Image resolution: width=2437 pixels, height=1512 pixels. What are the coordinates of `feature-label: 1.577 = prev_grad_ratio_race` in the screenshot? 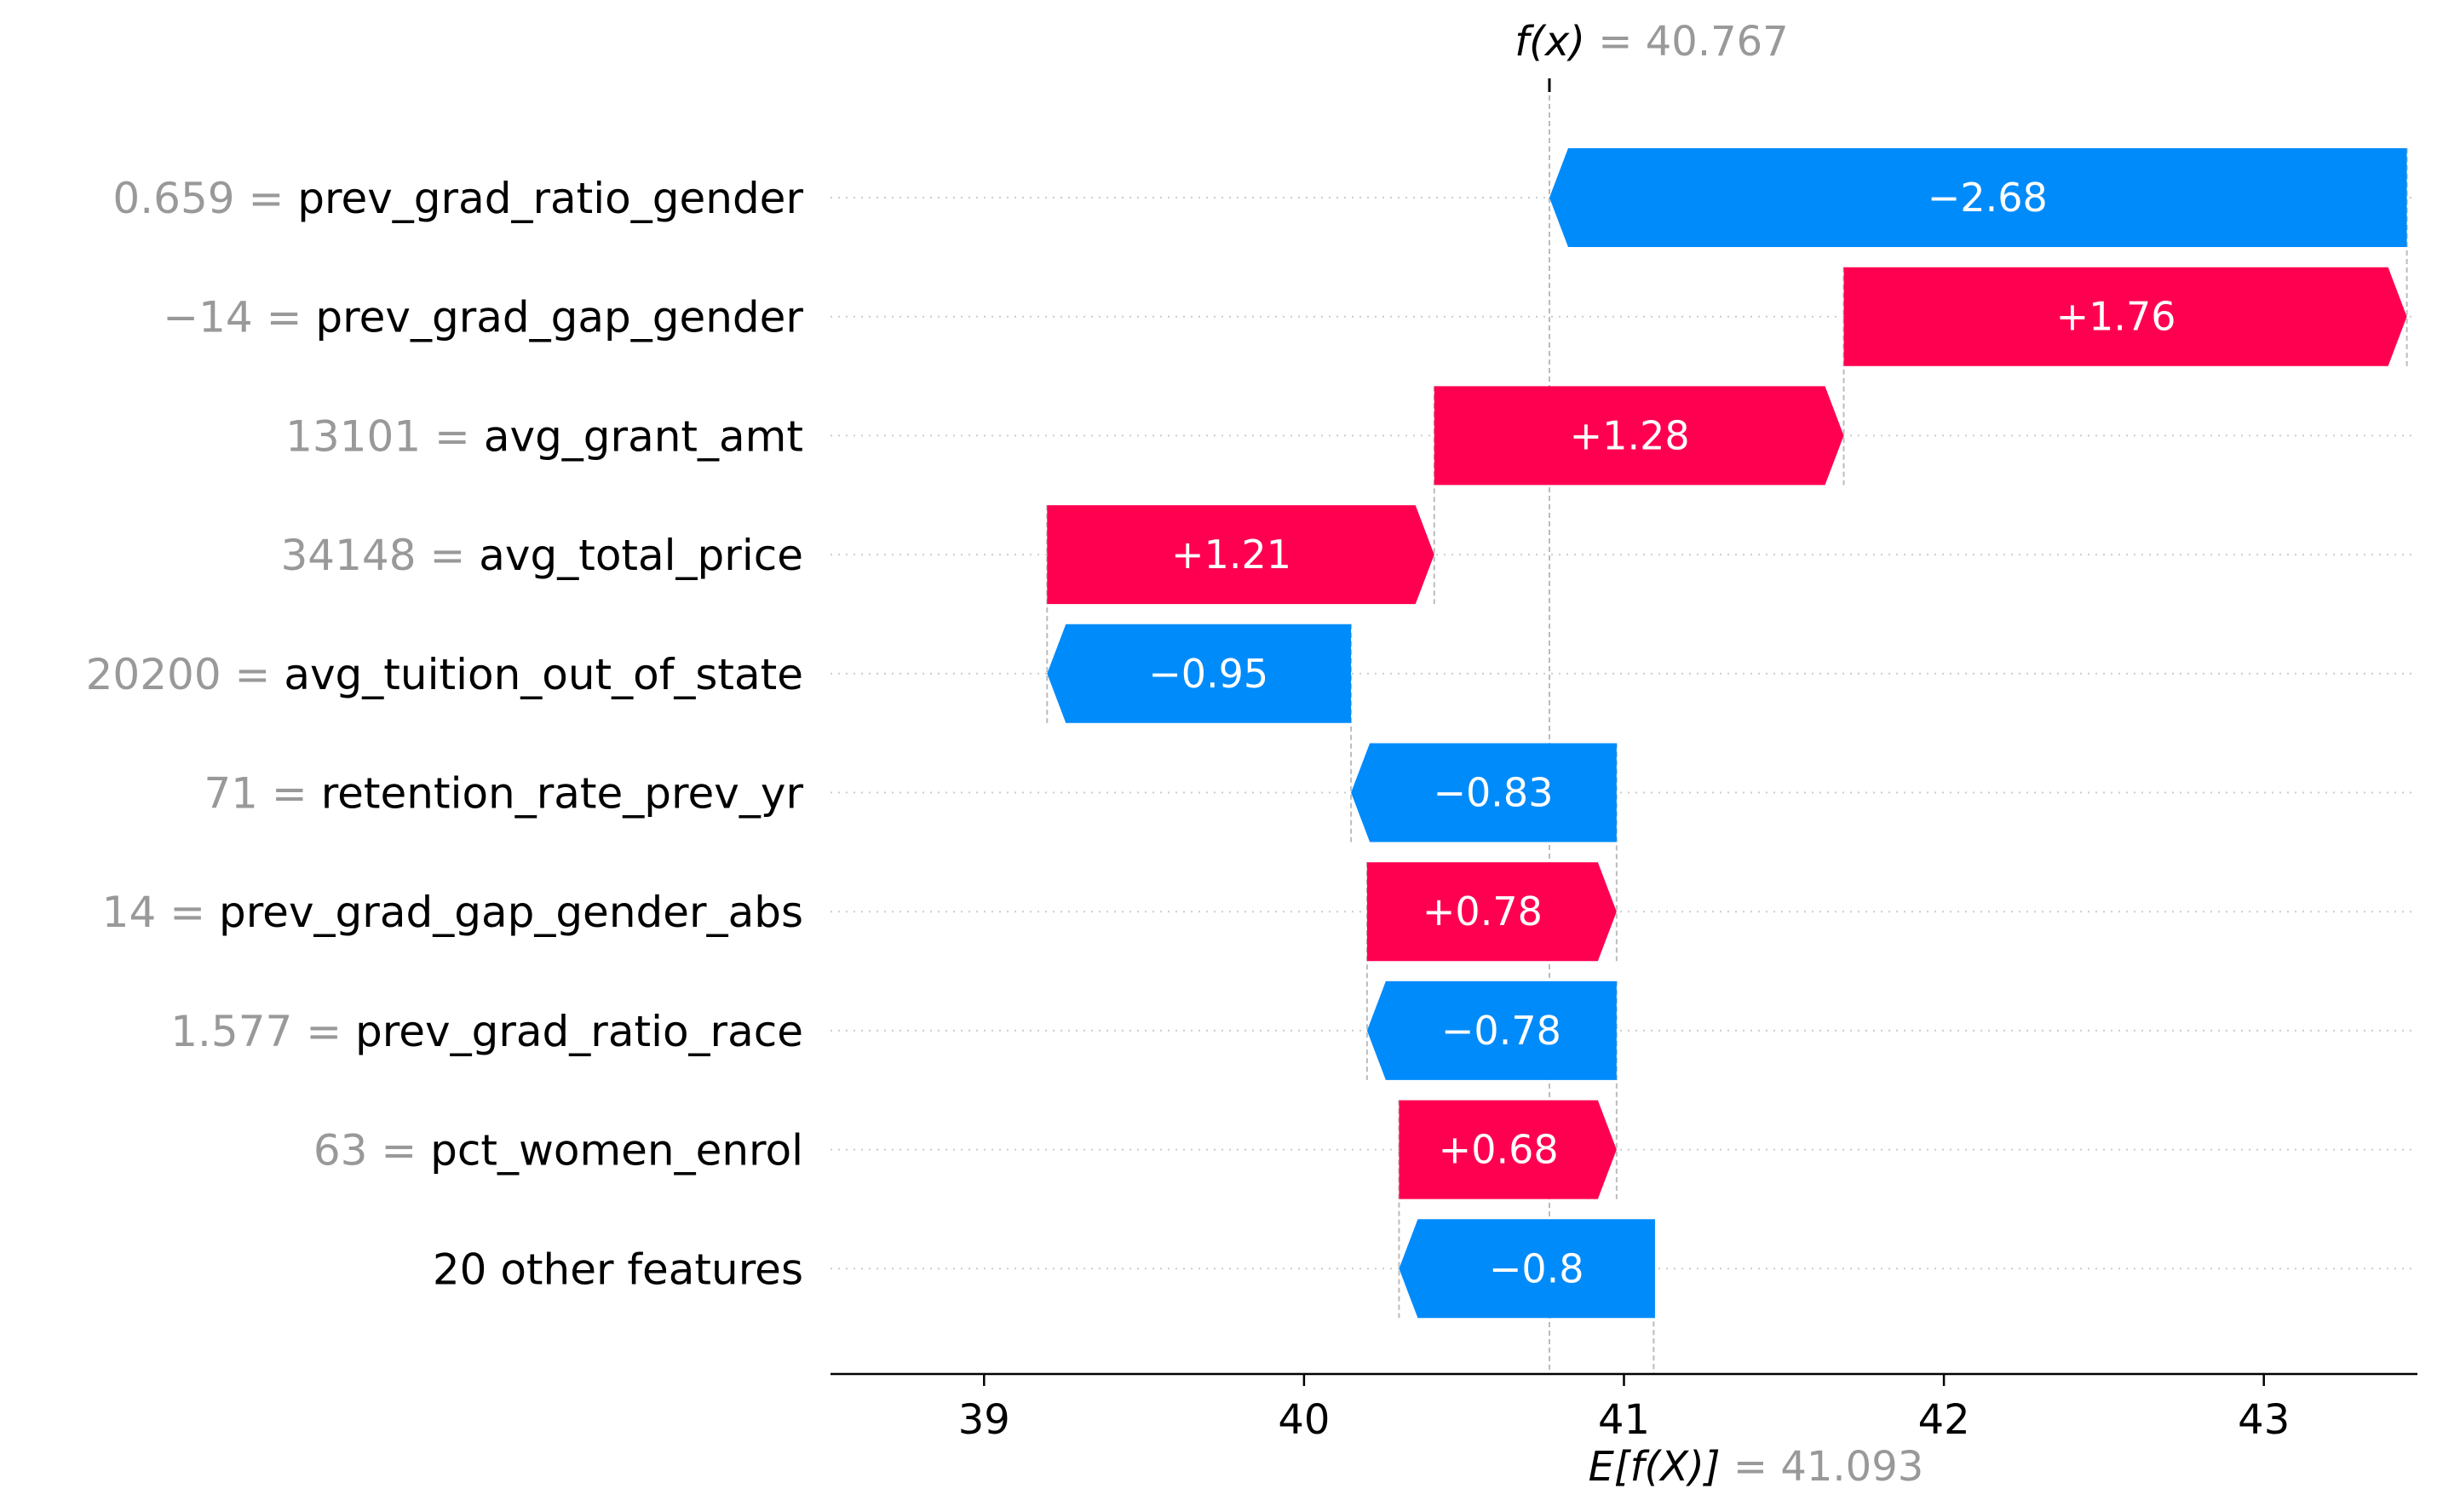 It's located at (486, 1031).